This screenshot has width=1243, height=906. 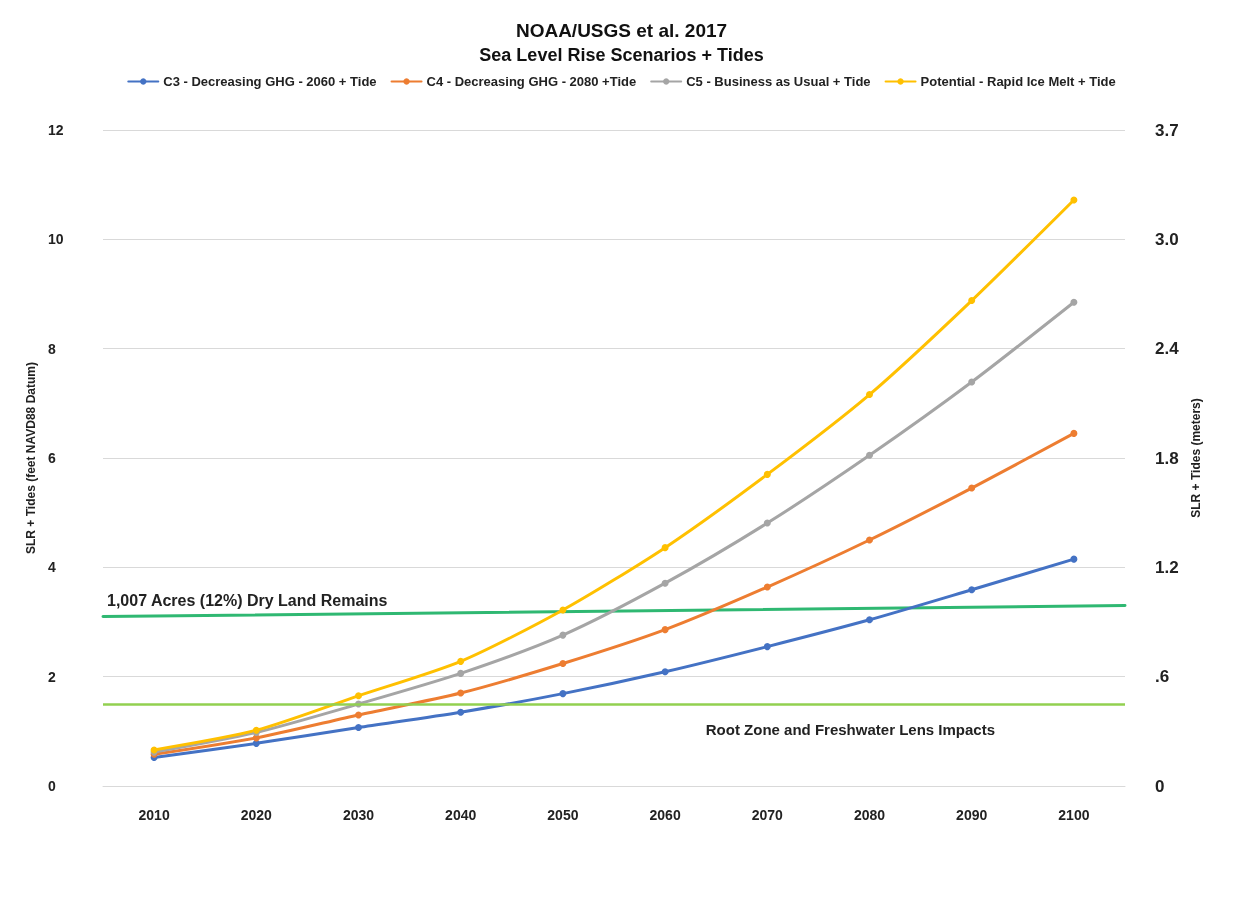 What do you see at coordinates (31, 458) in the screenshot?
I see `y-axis-title: SLR + Tides (feet NAVD88 Datum)` at bounding box center [31, 458].